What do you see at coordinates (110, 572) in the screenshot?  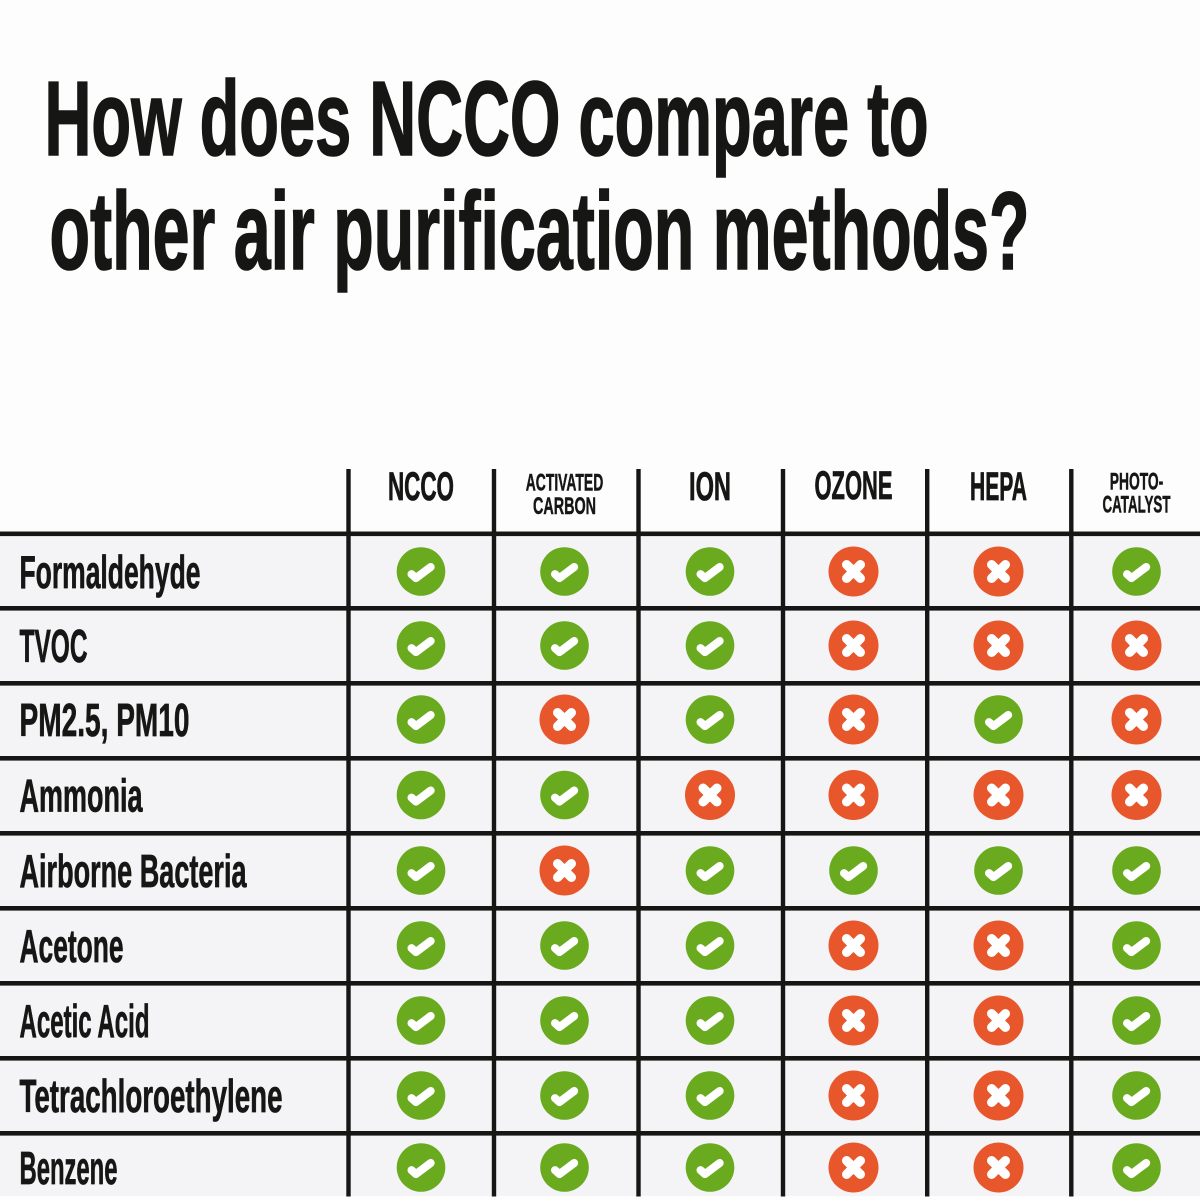 I see `svg-text: Formaldehyde` at bounding box center [110, 572].